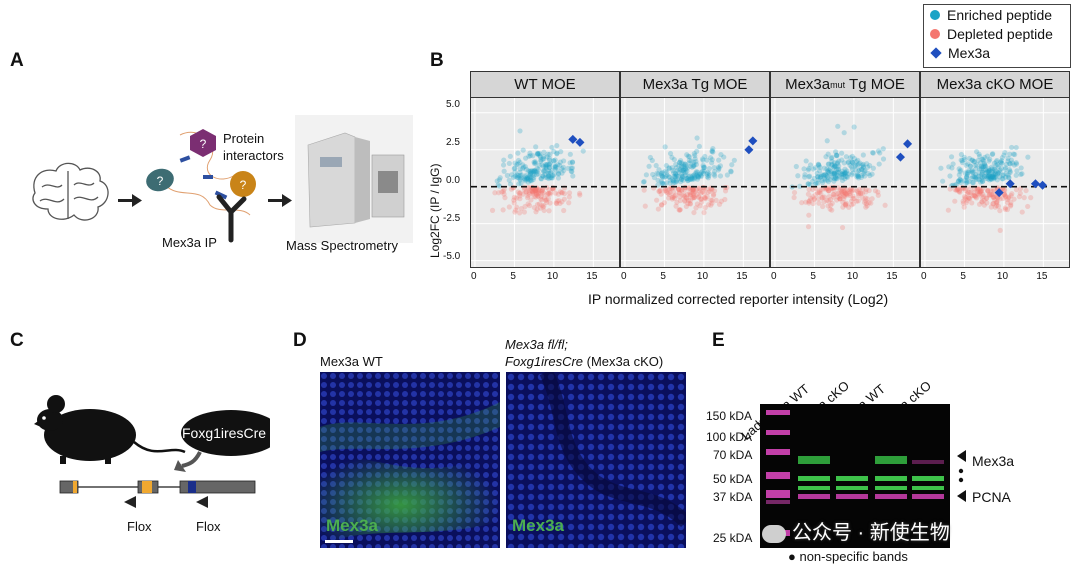 The height and width of the screenshot is (576, 1080). Describe the element at coordinates (130, 200) in the screenshot. I see `arrow-icon` at that location.